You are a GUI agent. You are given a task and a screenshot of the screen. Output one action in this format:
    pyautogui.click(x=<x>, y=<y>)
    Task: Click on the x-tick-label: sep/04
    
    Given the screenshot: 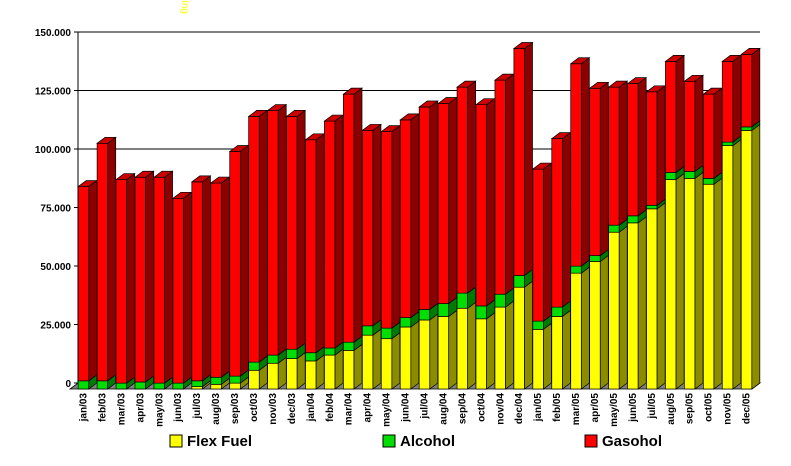 What is the action you would take?
    pyautogui.click(x=462, y=409)
    